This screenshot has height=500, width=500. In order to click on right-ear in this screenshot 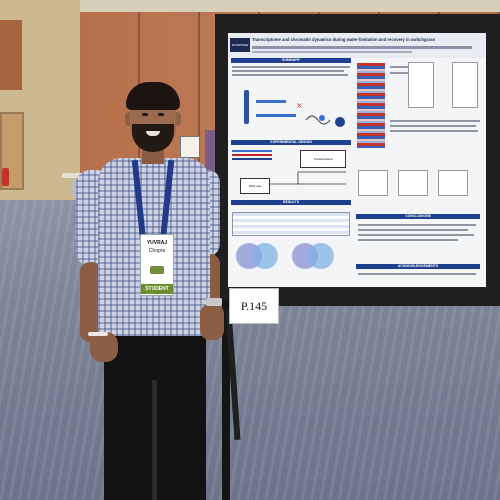, I will do `click(177, 119)`.